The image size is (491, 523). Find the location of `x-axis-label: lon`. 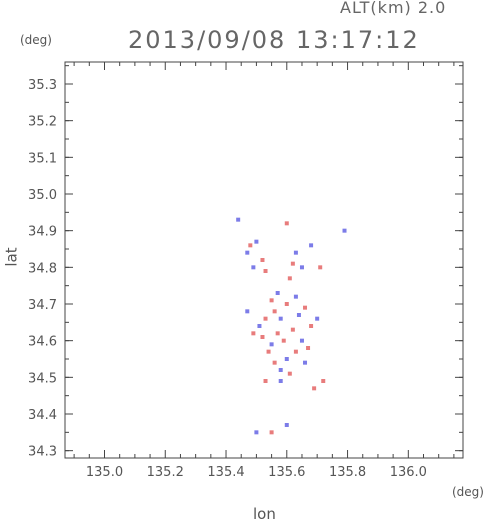

x-axis-label: lon is located at coordinates (264, 514).